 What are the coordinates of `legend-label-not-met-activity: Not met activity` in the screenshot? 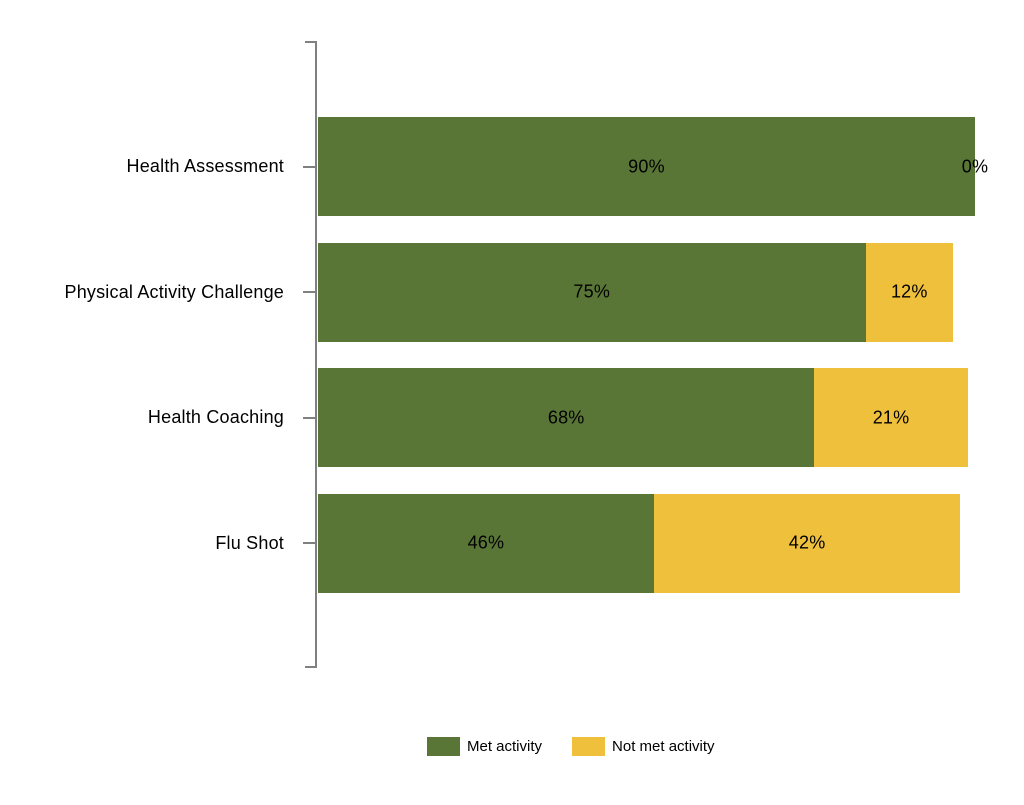 It's located at (663, 746).